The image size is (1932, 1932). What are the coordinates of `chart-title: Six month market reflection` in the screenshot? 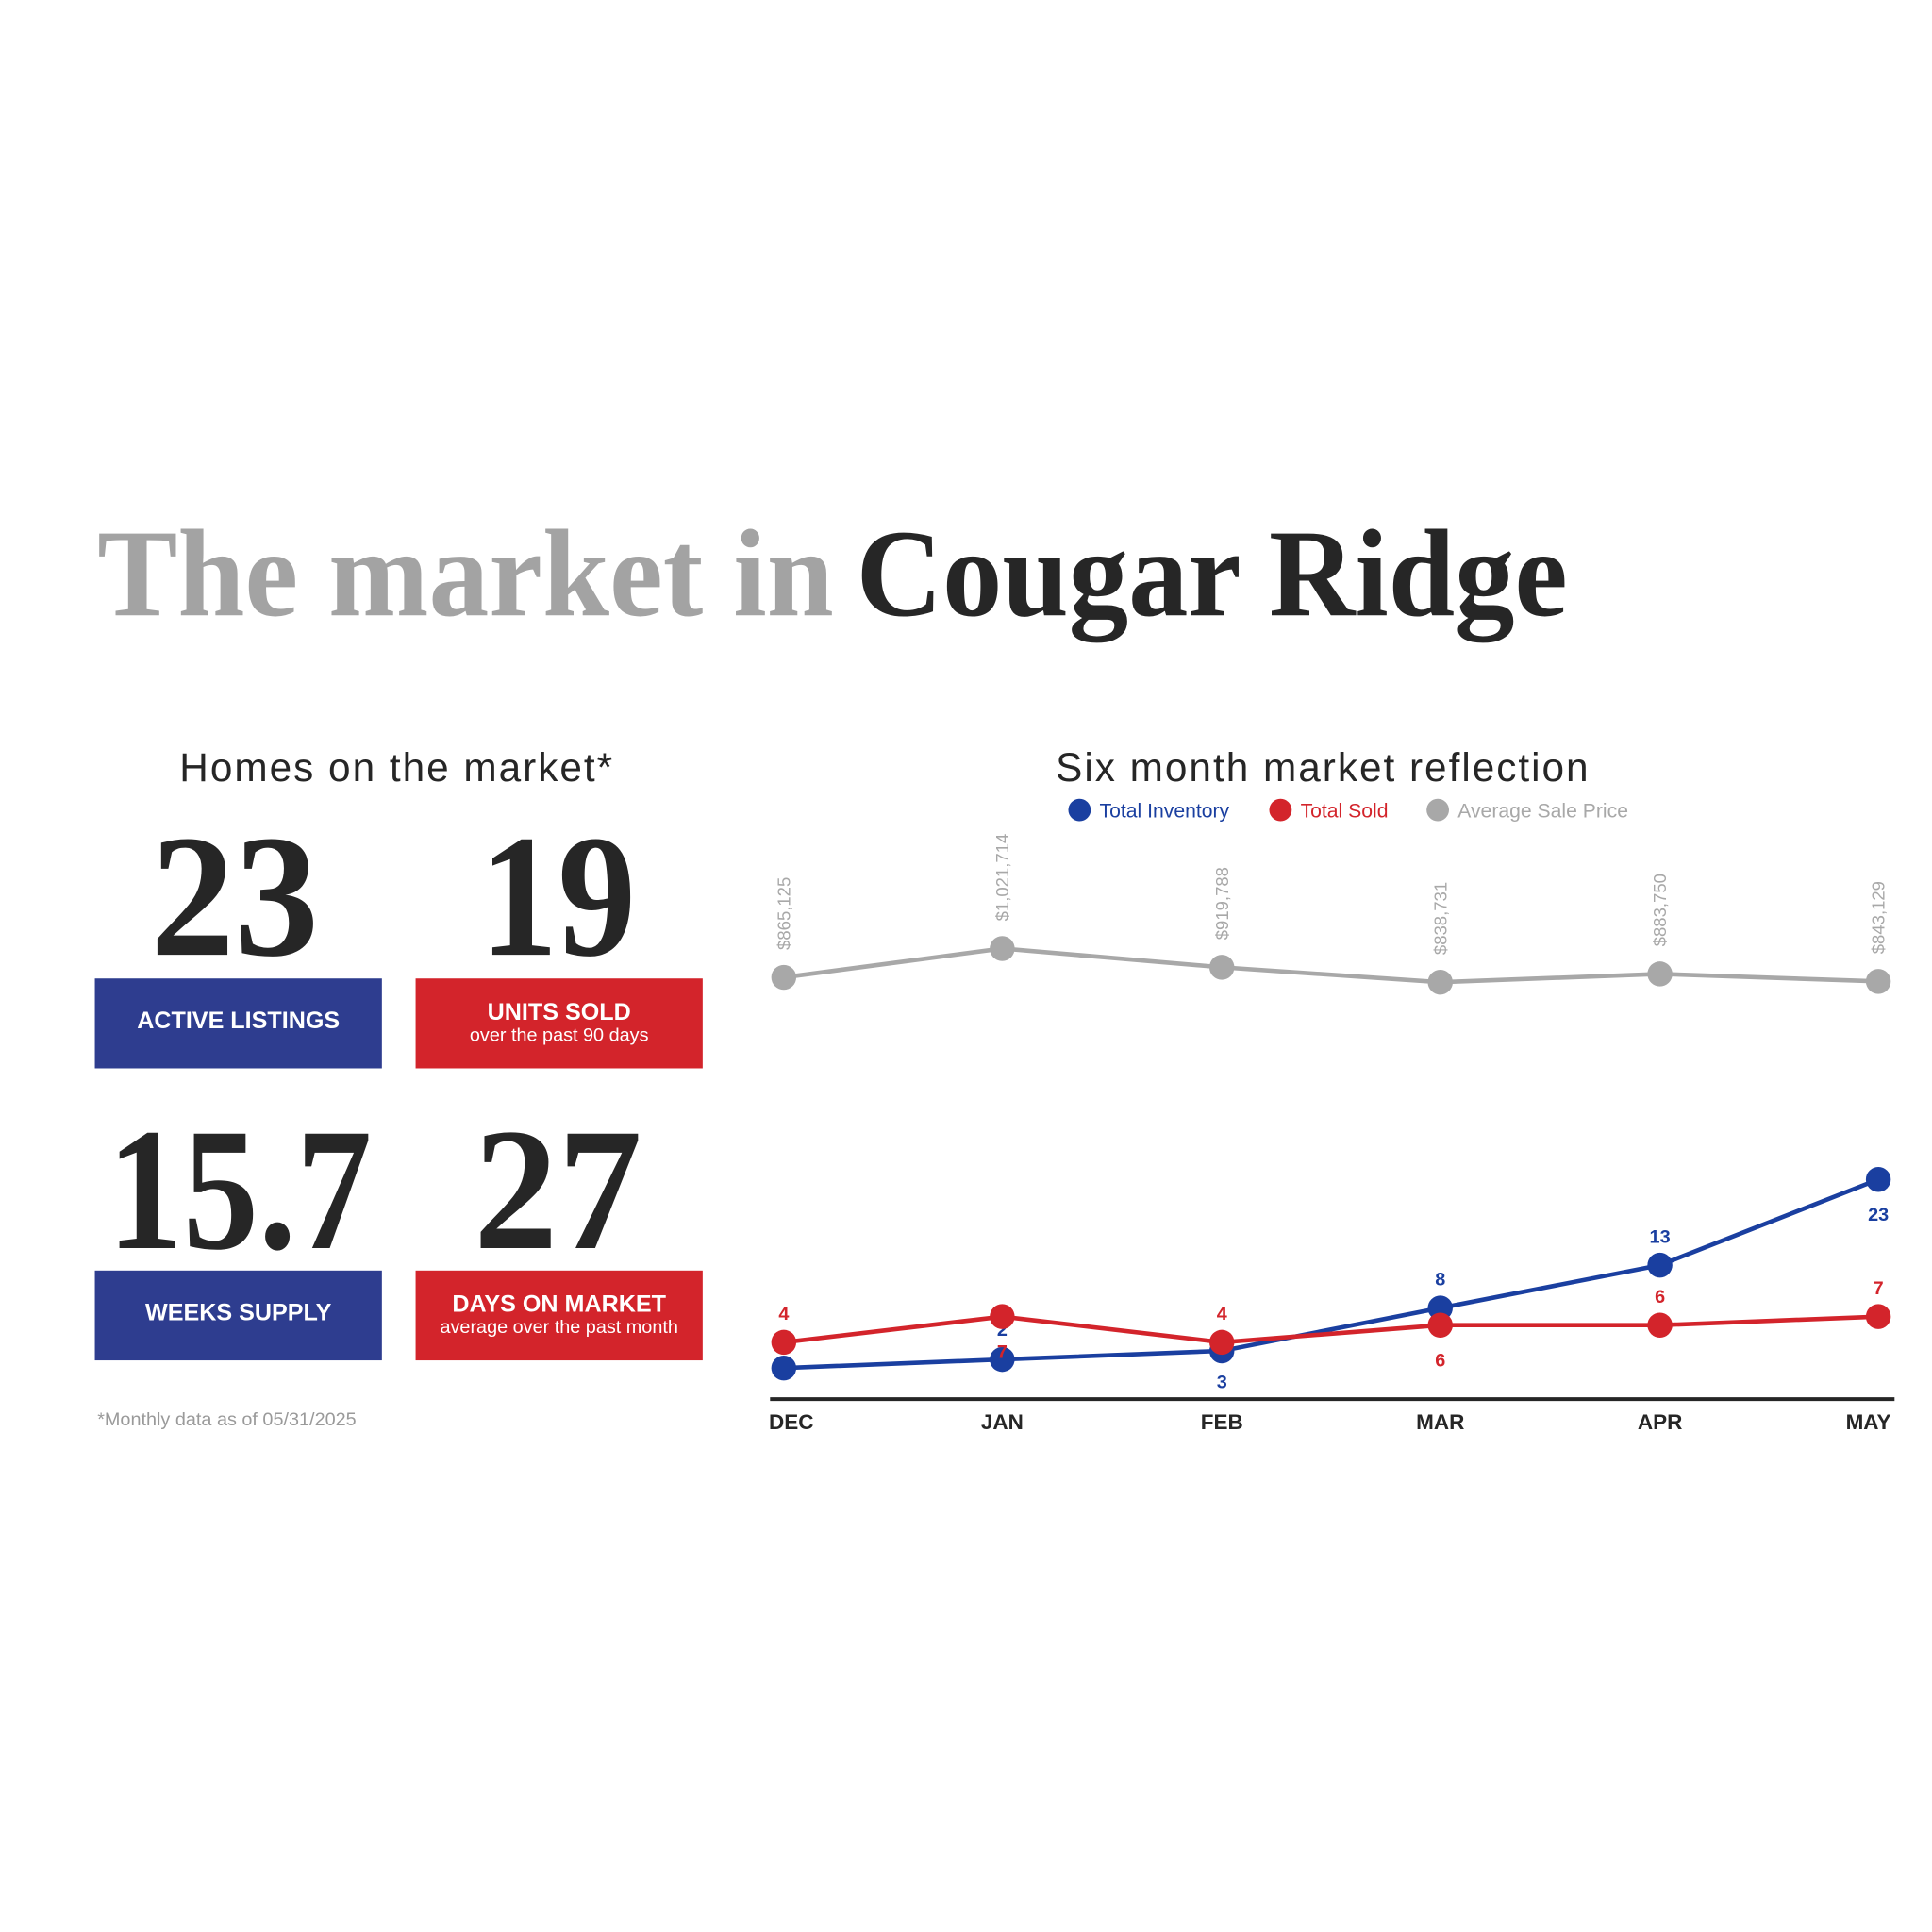 It's located at (1323, 768).